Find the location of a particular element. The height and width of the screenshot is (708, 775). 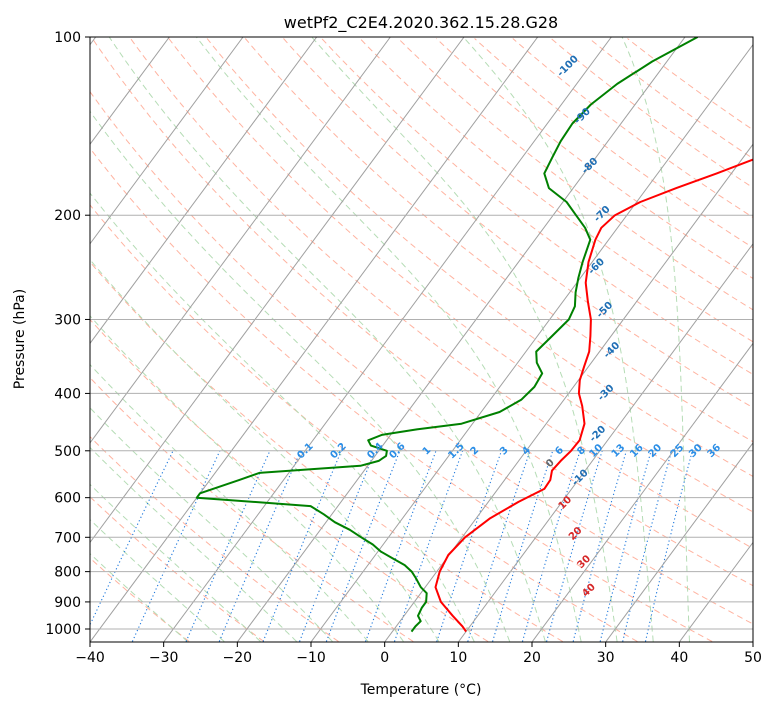

x-tick-label: −30 is located at coordinates (164, 658).